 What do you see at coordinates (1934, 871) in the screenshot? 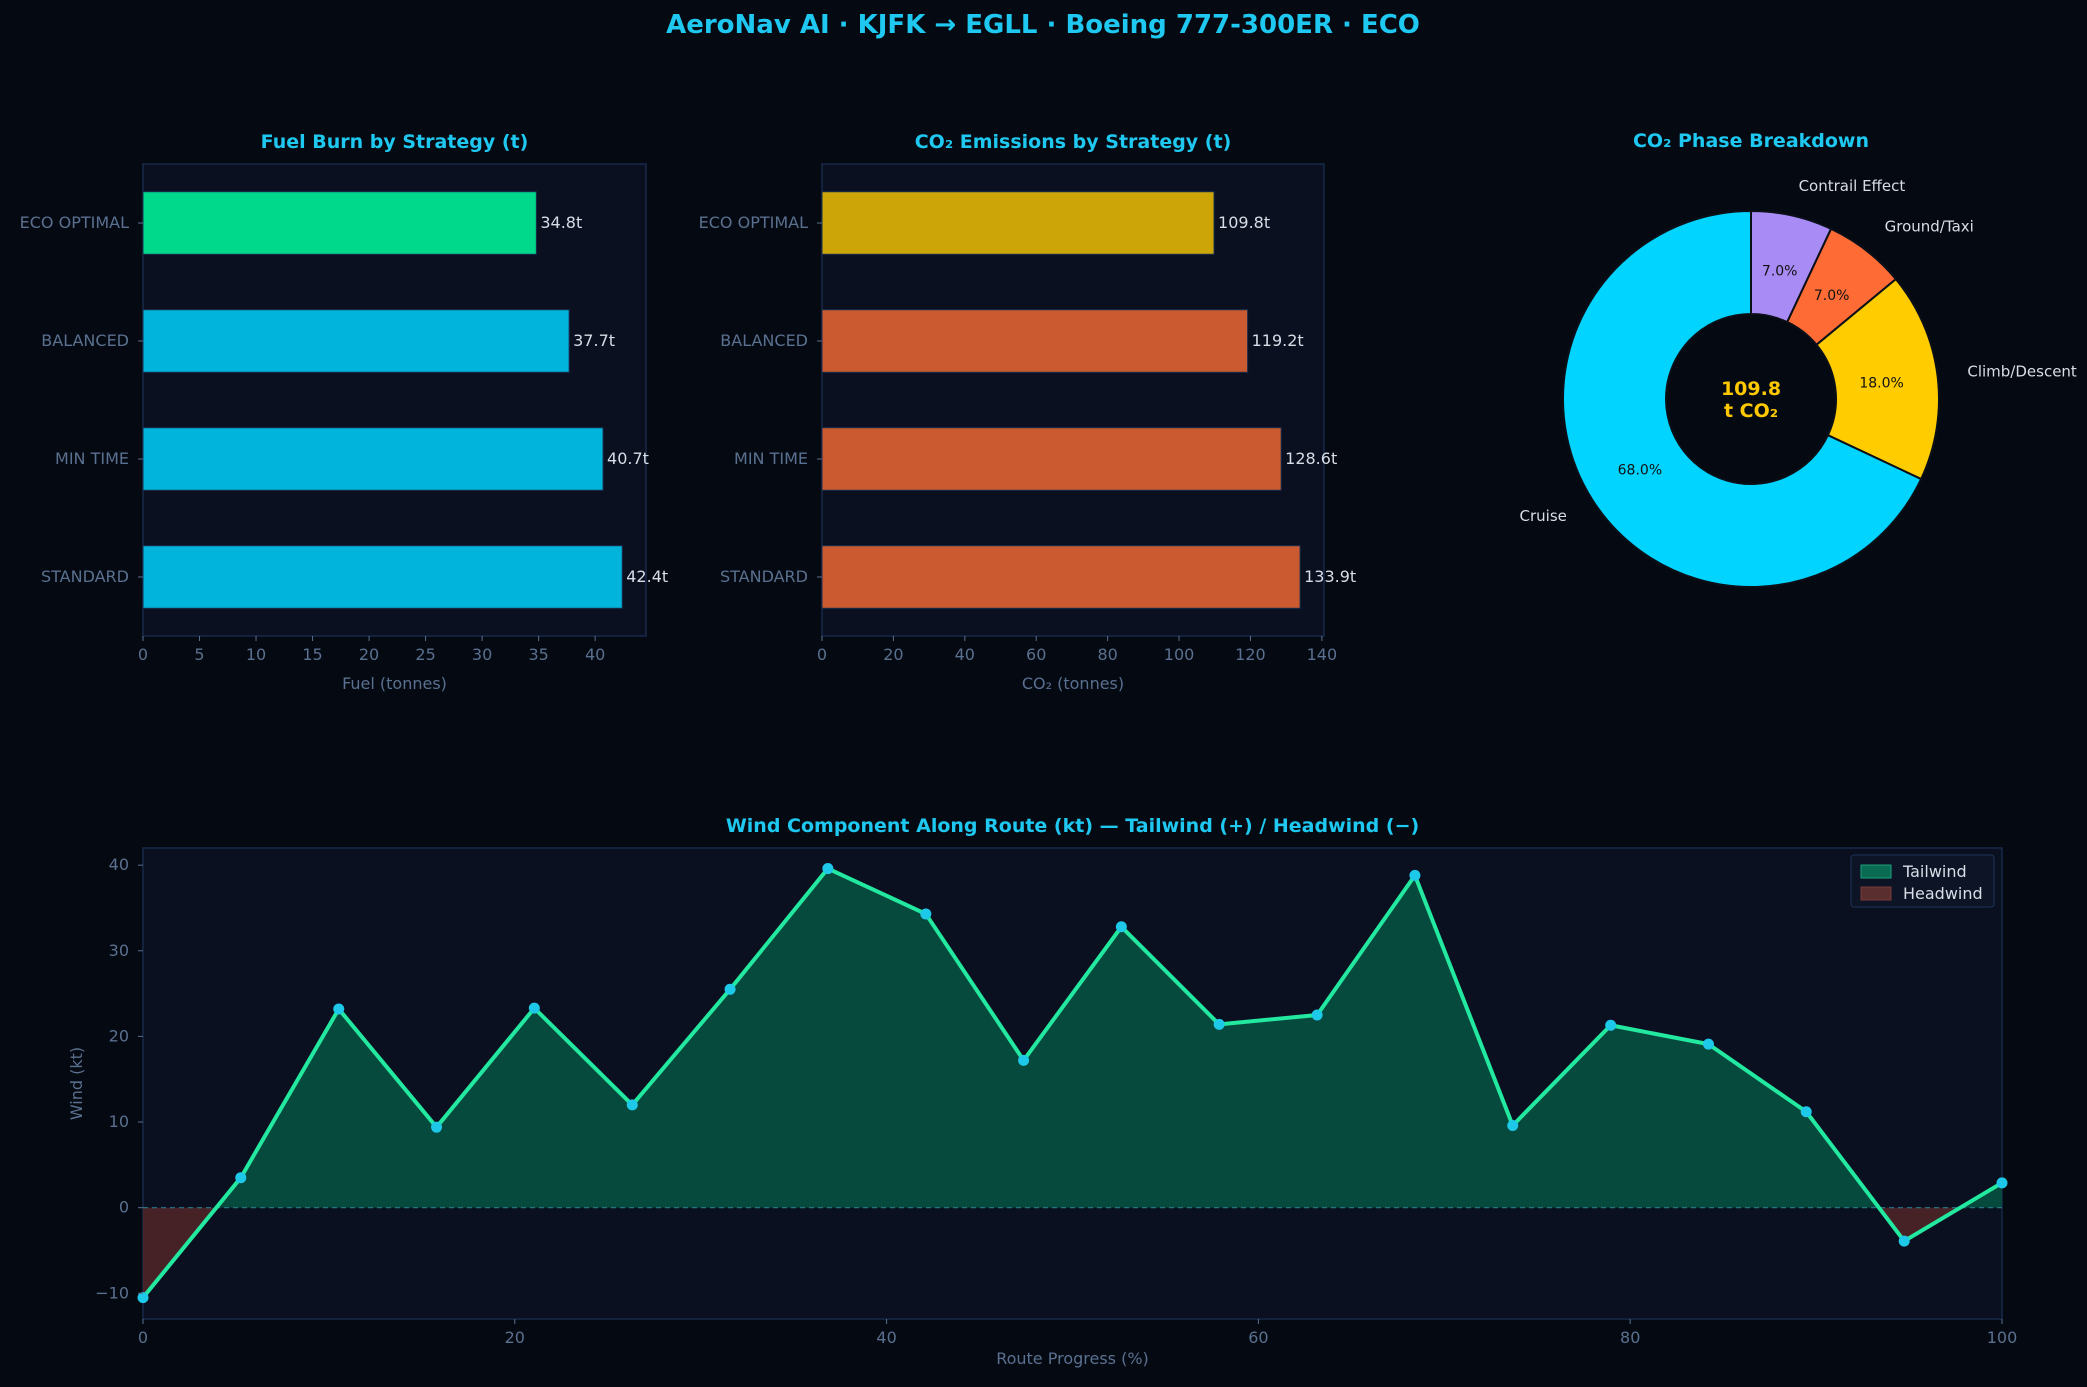
I see `legend-label: Tailwind` at bounding box center [1934, 871].